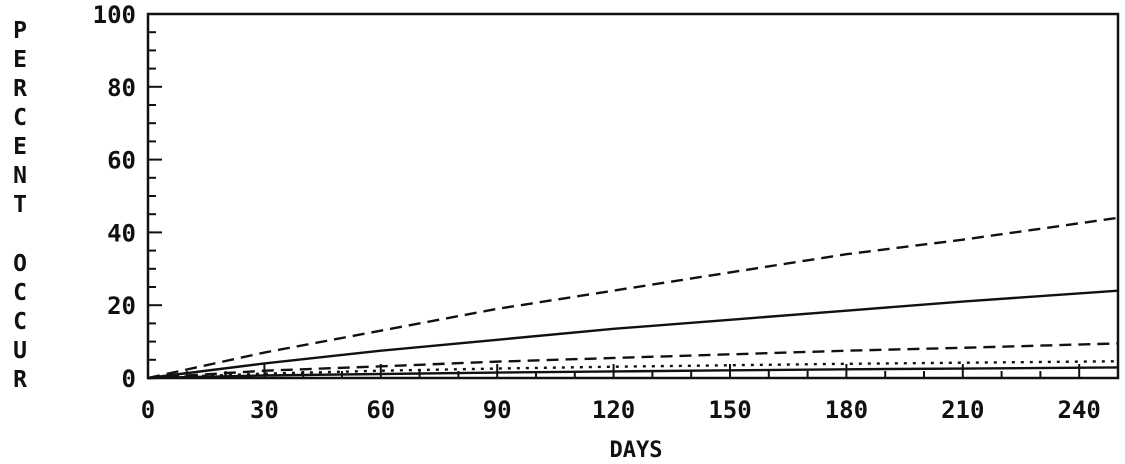 The width and height of the screenshot is (1125, 464). What do you see at coordinates (636, 450) in the screenshot?
I see `x-axis-title: DAYS` at bounding box center [636, 450].